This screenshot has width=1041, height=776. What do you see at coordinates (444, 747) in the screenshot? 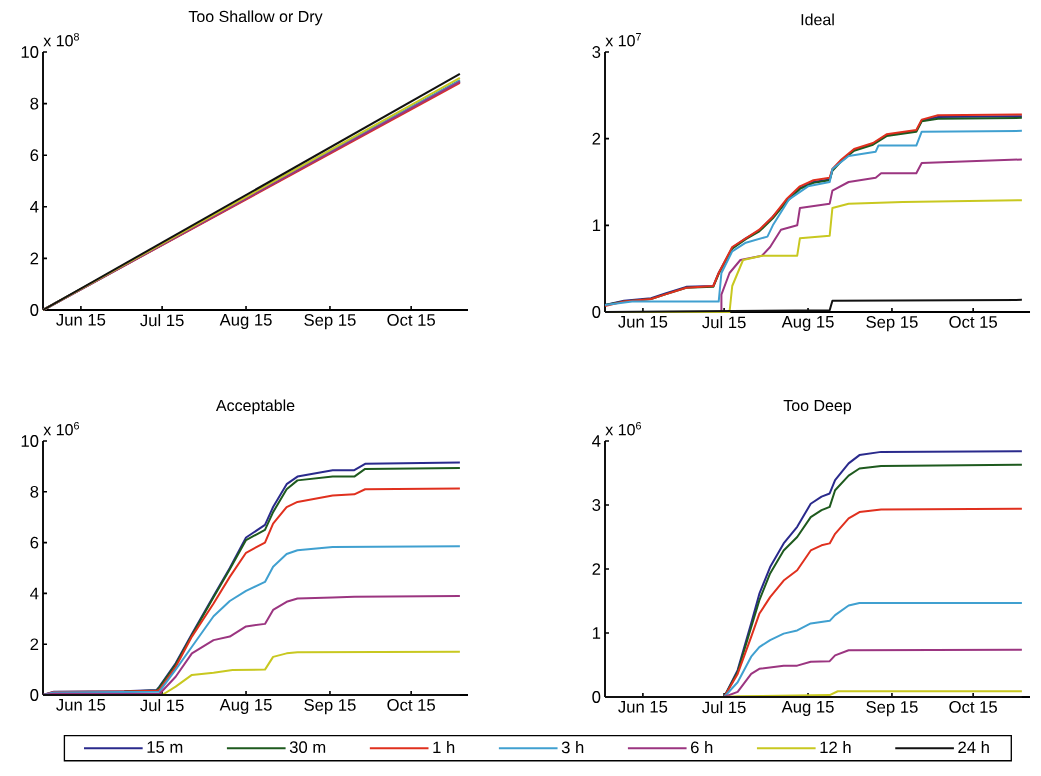
I see `legend-label: 1 h` at bounding box center [444, 747].